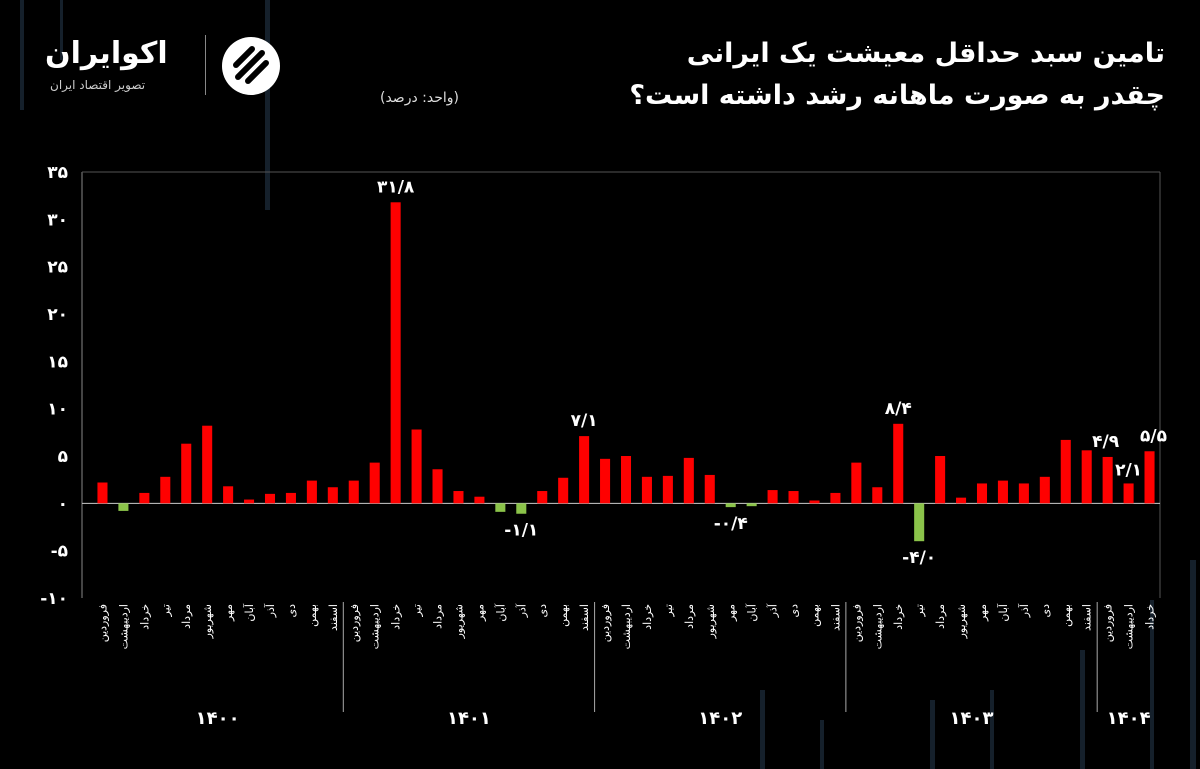 The height and width of the screenshot is (769, 1200). I want to click on data-label: ۳۱/۸, so click(396, 187).